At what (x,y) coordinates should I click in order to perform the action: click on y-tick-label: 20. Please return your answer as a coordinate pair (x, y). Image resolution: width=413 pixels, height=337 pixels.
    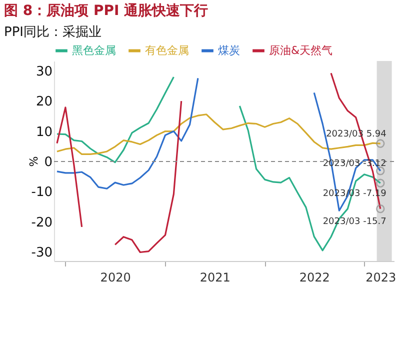
    Looking at the image, I should click on (44, 102).